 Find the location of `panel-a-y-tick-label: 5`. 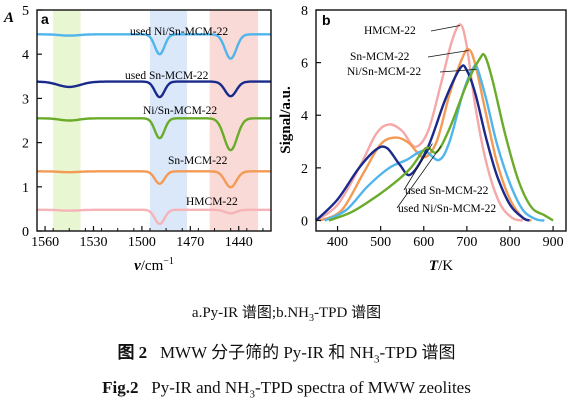

panel-a-y-tick-label: 5 is located at coordinates (25, 11).